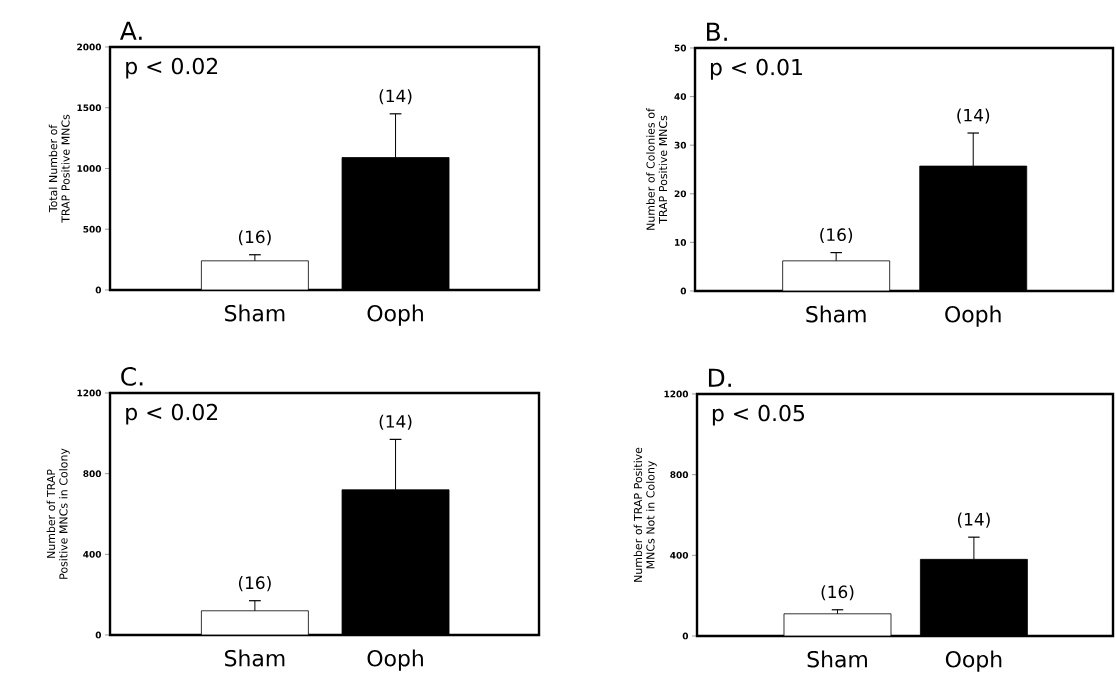  What do you see at coordinates (89, 47) in the screenshot?
I see `y-tick-label: 2000` at bounding box center [89, 47].